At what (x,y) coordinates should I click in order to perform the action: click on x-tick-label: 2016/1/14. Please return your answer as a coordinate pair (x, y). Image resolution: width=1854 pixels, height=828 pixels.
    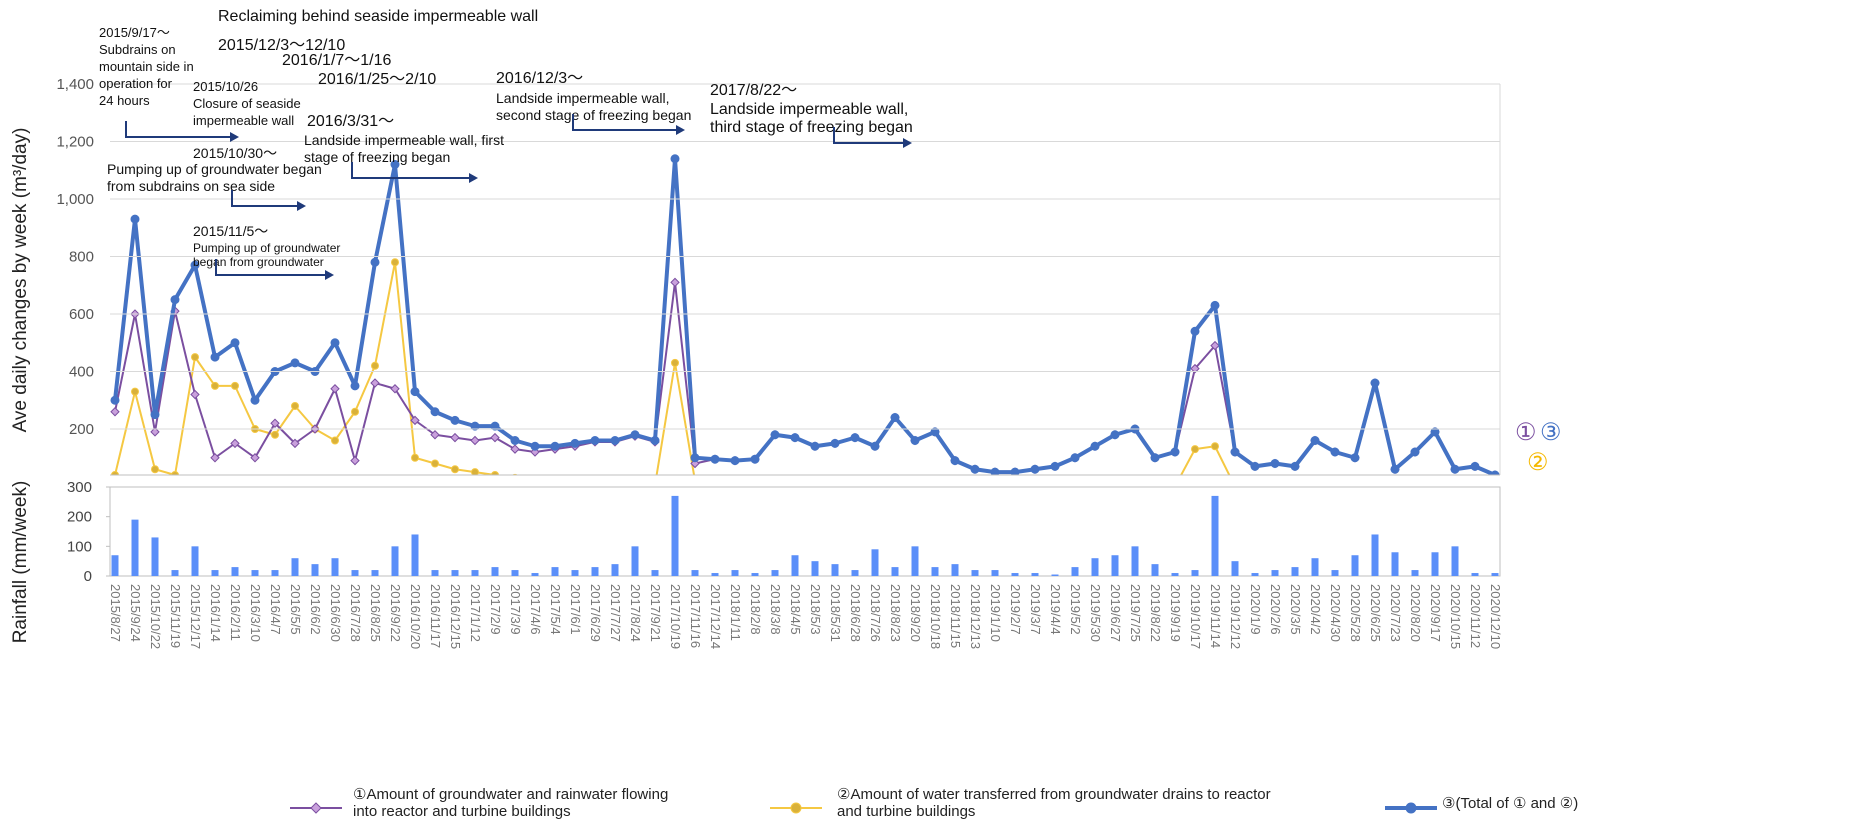
    Looking at the image, I should click on (215, 613).